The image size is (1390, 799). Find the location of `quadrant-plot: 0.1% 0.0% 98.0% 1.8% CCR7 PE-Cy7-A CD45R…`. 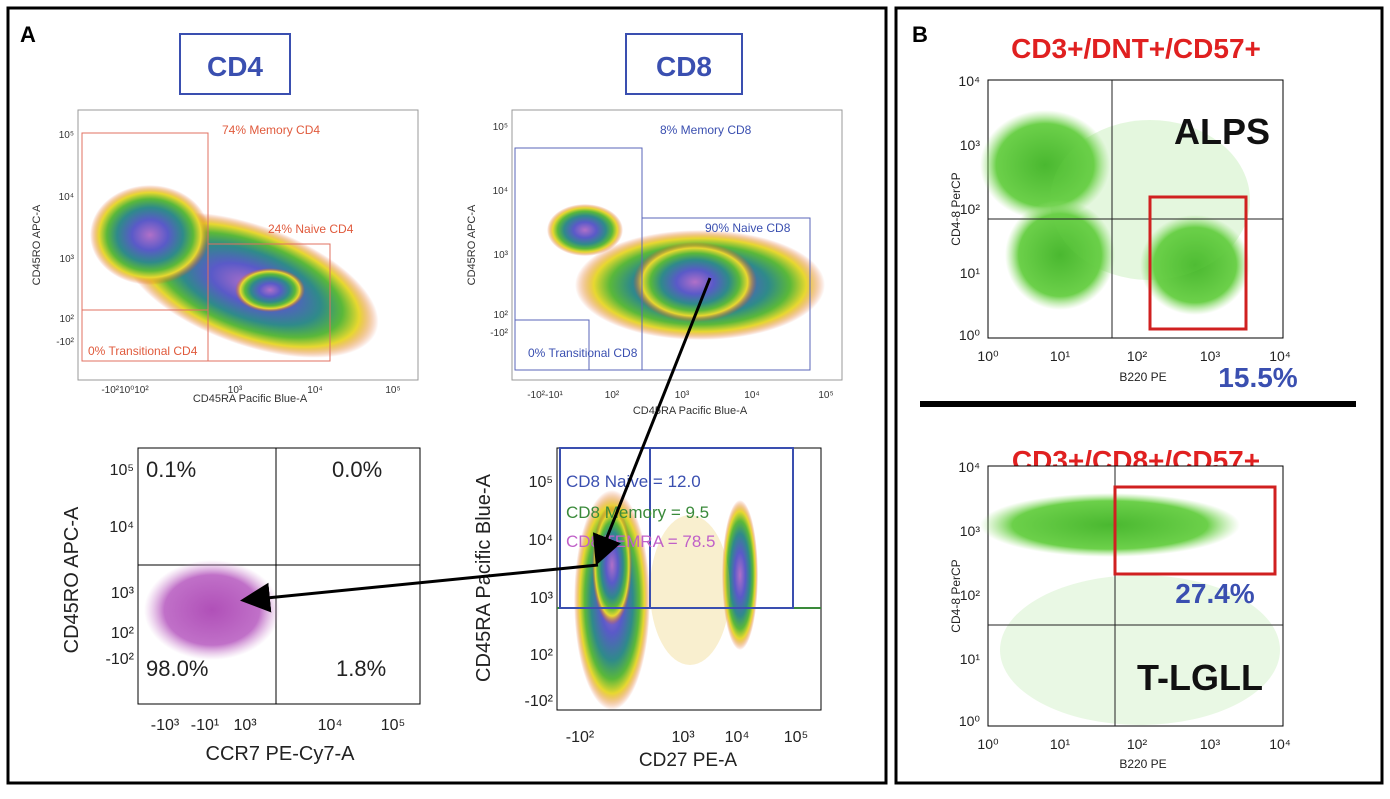

quadrant-plot: 0.1% 0.0% 98.0% 1.8% CCR7 PE-Cy7-A CD45R… is located at coordinates (241, 606).